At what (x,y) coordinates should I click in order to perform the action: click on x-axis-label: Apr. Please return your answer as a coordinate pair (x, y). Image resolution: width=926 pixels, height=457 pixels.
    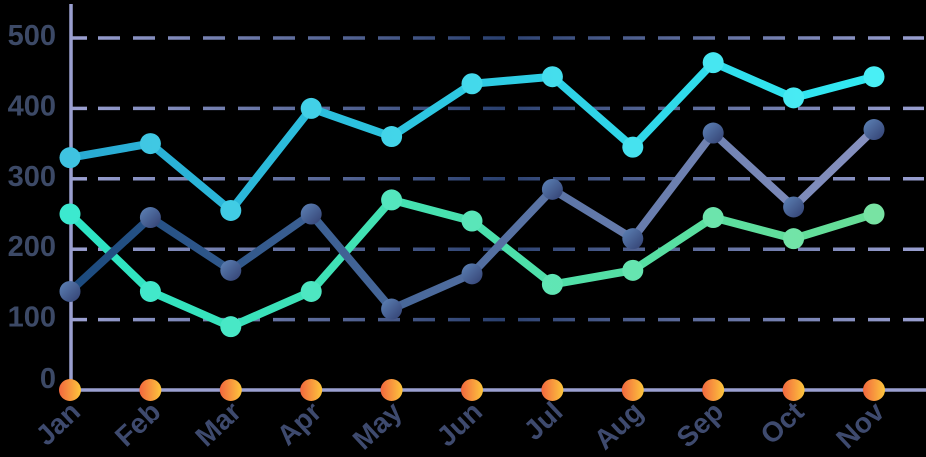
    Looking at the image, I should click on (299, 424).